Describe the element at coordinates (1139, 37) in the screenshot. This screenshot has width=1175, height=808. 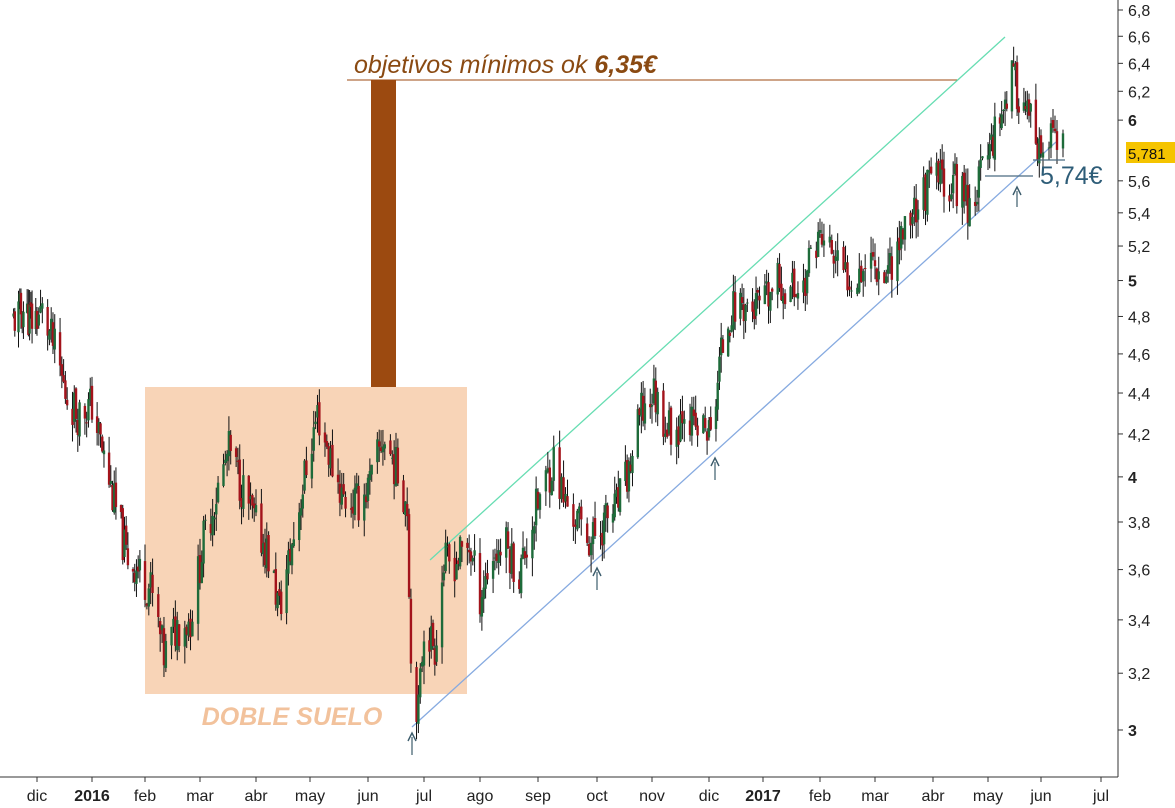
I see `y-tick-label: 6,6` at that location.